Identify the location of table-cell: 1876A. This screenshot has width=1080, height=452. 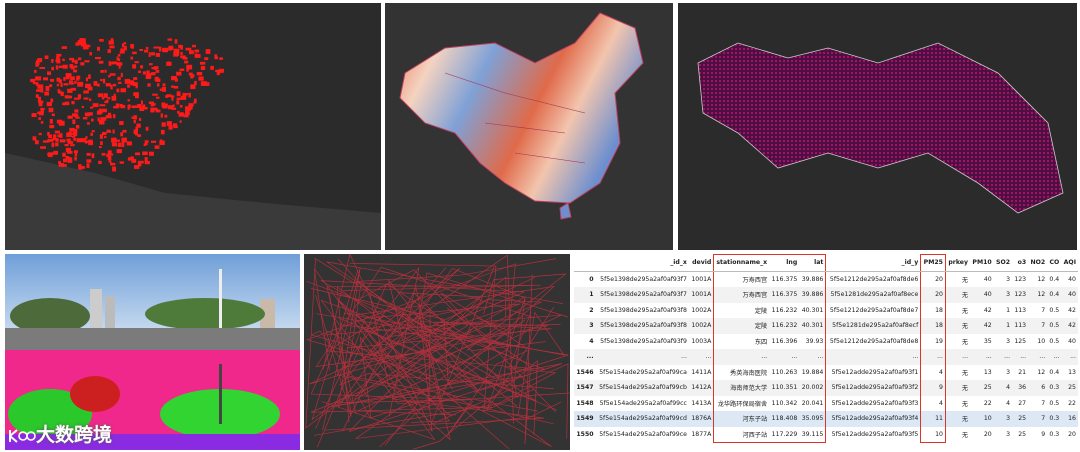
(701, 419).